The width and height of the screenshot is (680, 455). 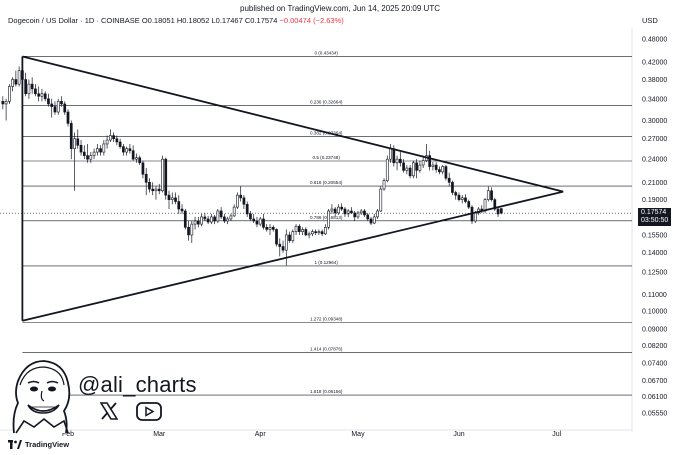 I want to click on x-tick-label: Mar, so click(x=159, y=434).